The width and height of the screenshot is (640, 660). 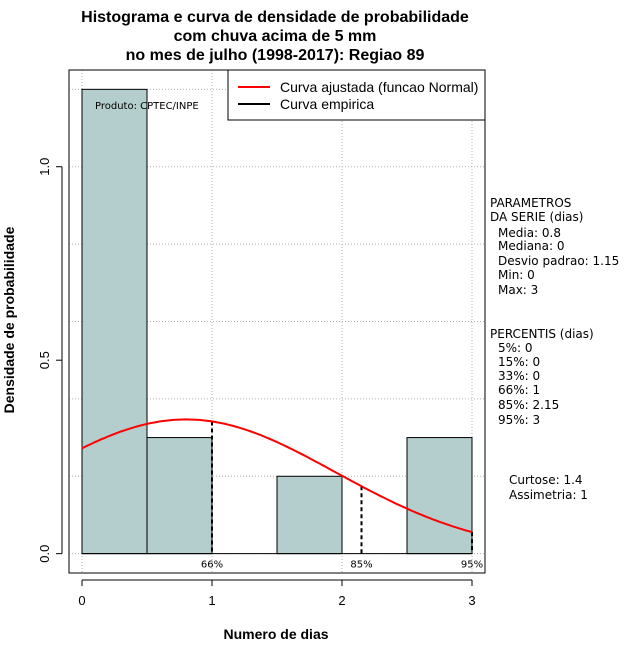 What do you see at coordinates (44, 167) in the screenshot?
I see `y-tick-label-2: 1.0` at bounding box center [44, 167].